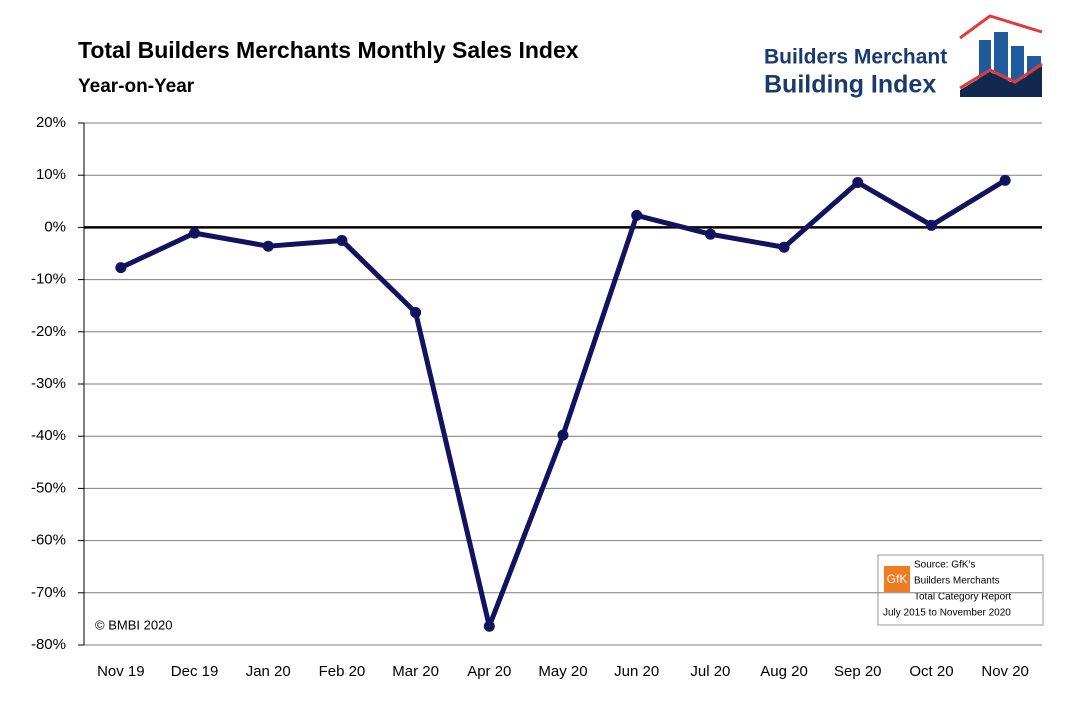 This screenshot has width=1068, height=708. I want to click on y-tick-label: -30%, so click(48, 383).